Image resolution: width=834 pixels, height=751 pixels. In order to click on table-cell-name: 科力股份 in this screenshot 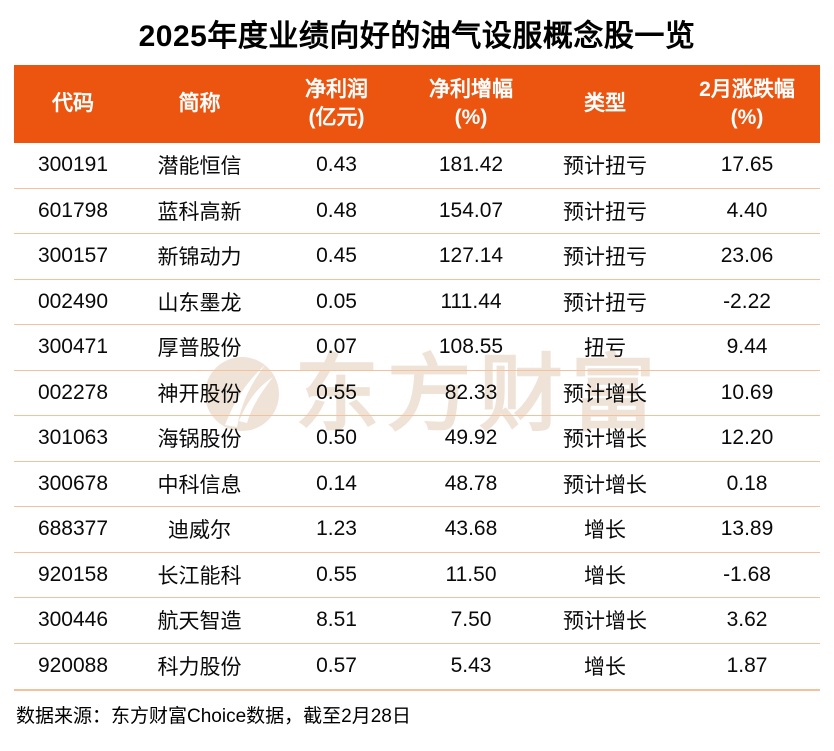, I will do `click(199, 668)`.